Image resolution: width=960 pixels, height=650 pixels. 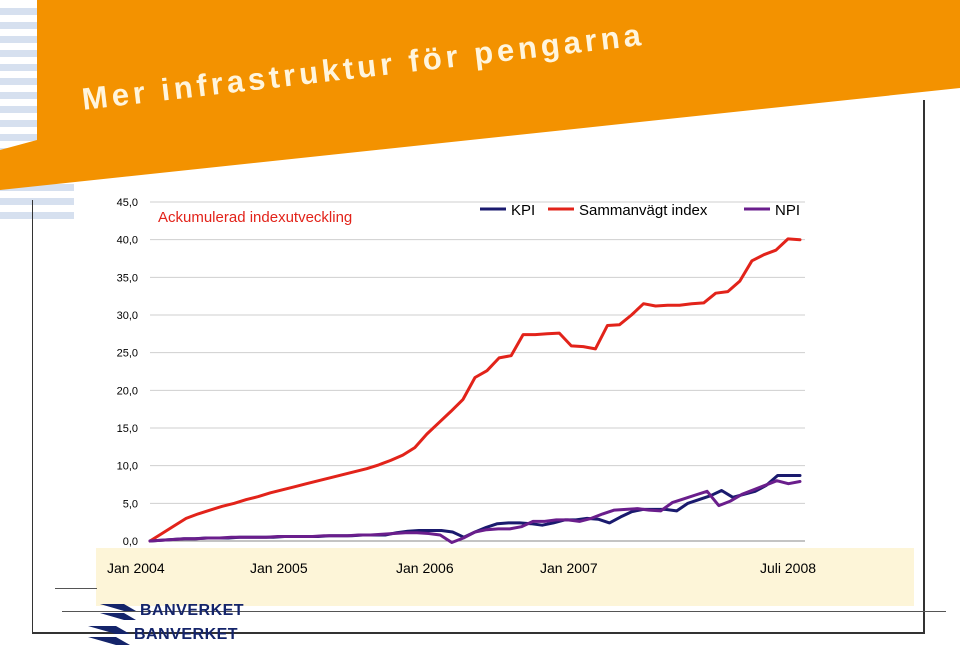 I want to click on chart-legend: KPI Sammanvägt index NPI, so click(x=640, y=210).